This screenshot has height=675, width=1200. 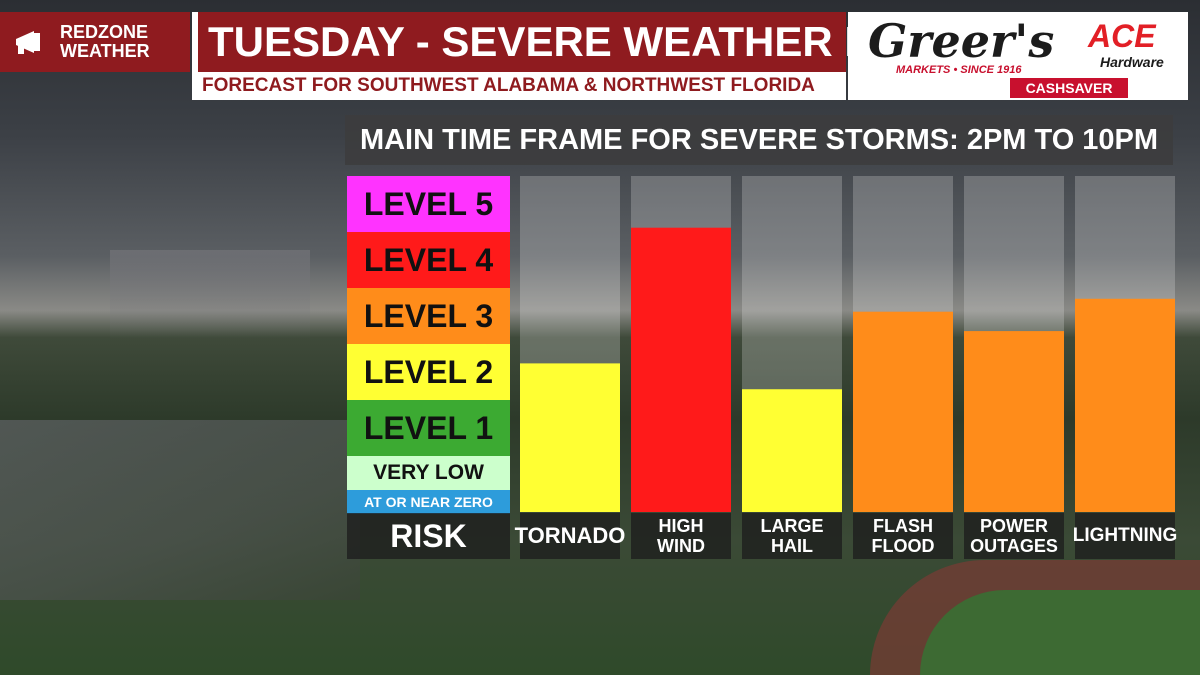 What do you see at coordinates (210, 295) in the screenshot?
I see `background-rain-shaft` at bounding box center [210, 295].